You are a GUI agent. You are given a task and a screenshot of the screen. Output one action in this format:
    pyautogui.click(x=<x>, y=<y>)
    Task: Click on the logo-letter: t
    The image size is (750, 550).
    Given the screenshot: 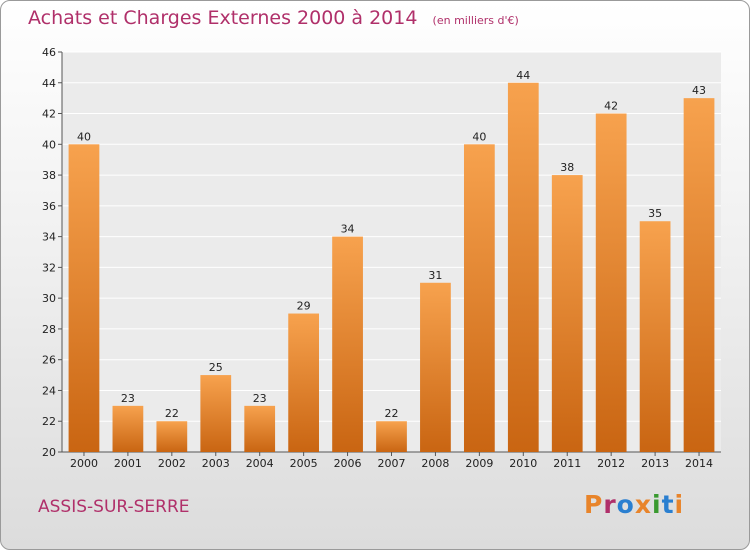 What is the action you would take?
    pyautogui.click(x=668, y=504)
    